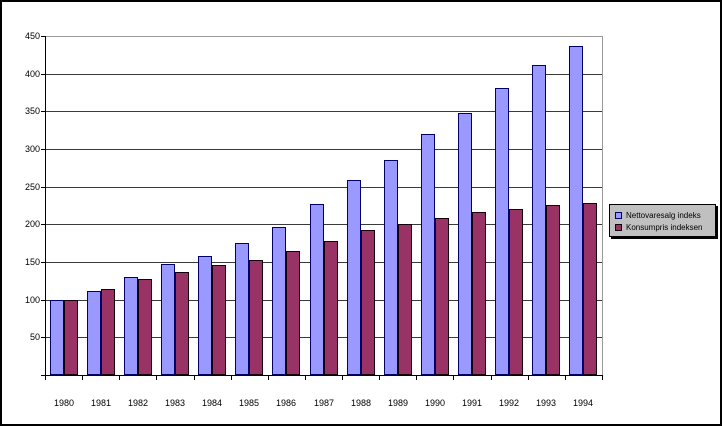 This screenshot has height=426, width=722. What do you see at coordinates (205, 315) in the screenshot?
I see `bar-nettovaresalg-1984` at bounding box center [205, 315].